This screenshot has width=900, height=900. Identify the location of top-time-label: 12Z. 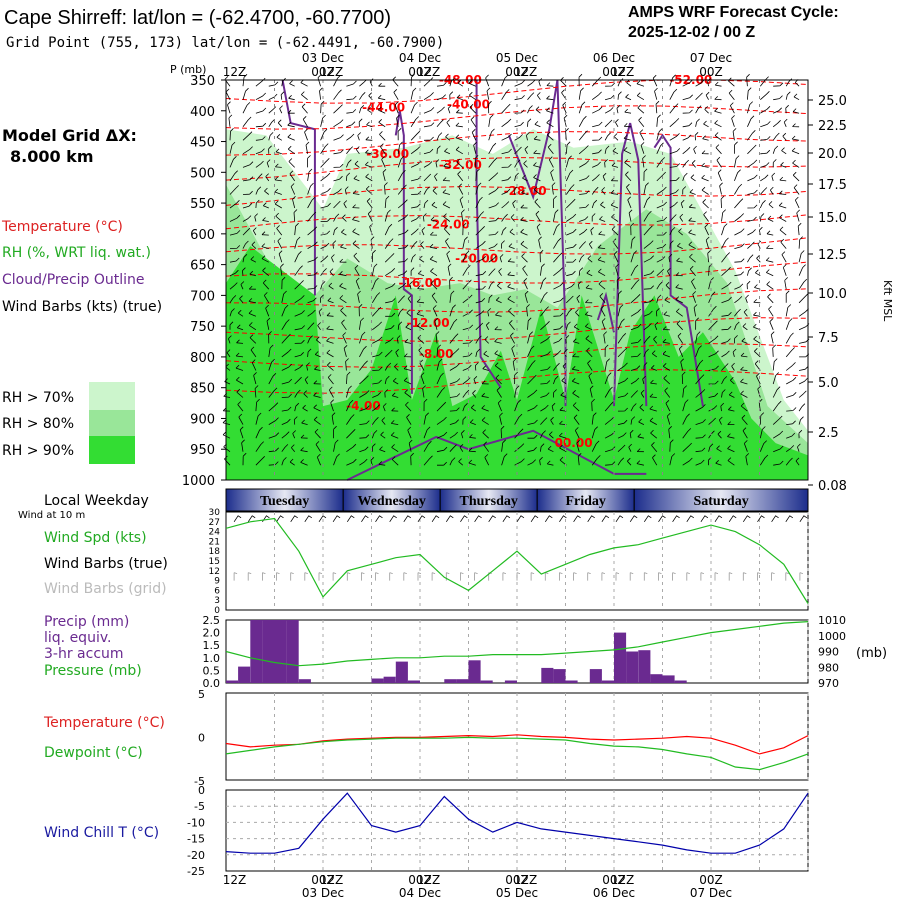
(429, 72).